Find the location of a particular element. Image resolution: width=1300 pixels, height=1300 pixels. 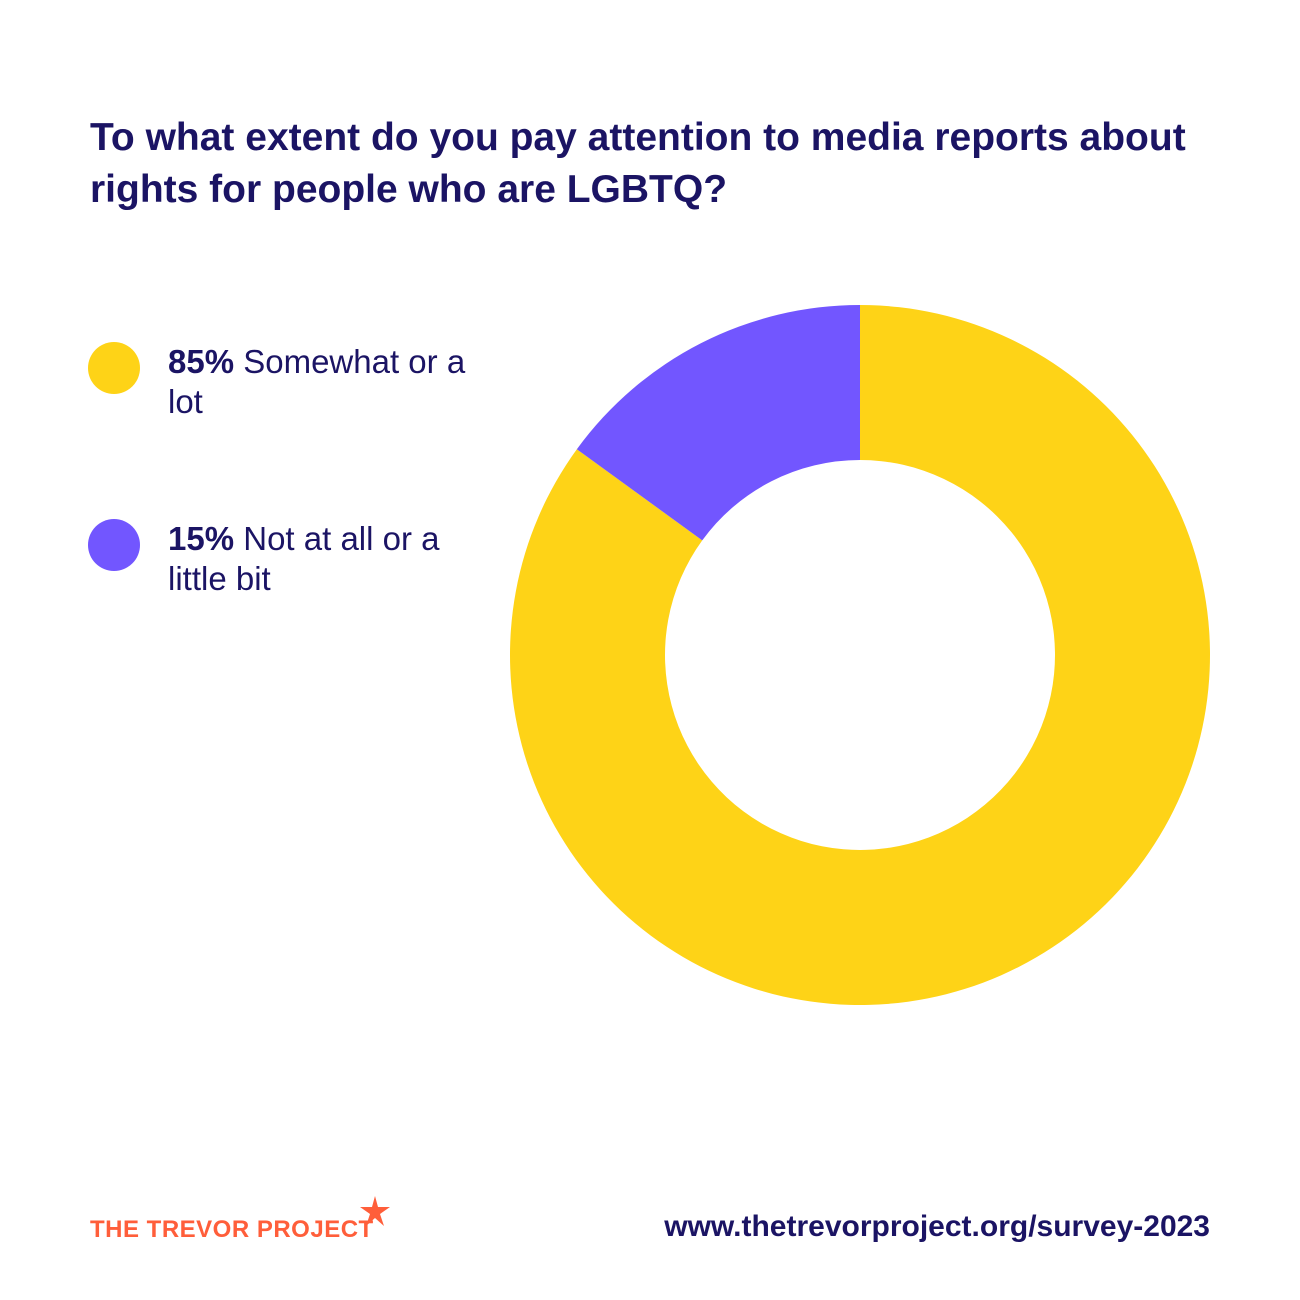

legend-label: Not at all or a little bit is located at coordinates (304, 558).